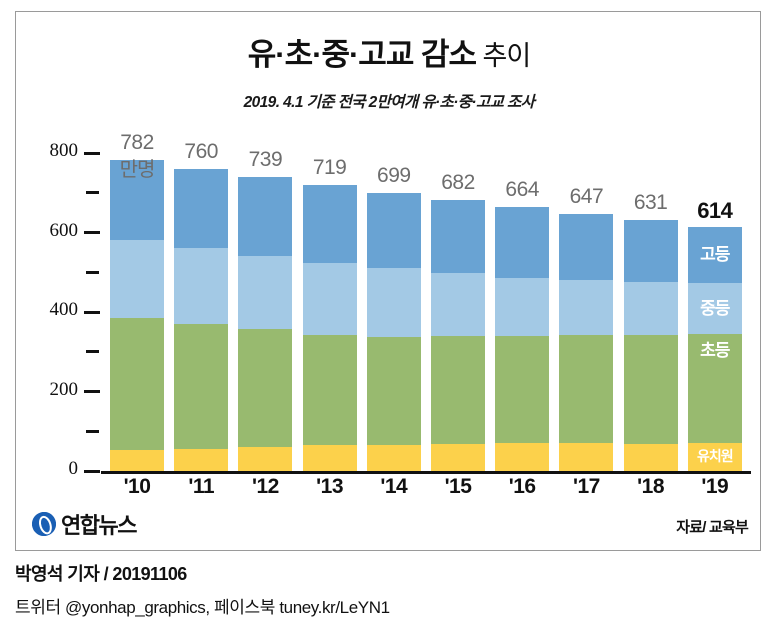  What do you see at coordinates (330, 486) in the screenshot?
I see `x-tick-label-13: '13` at bounding box center [330, 486].